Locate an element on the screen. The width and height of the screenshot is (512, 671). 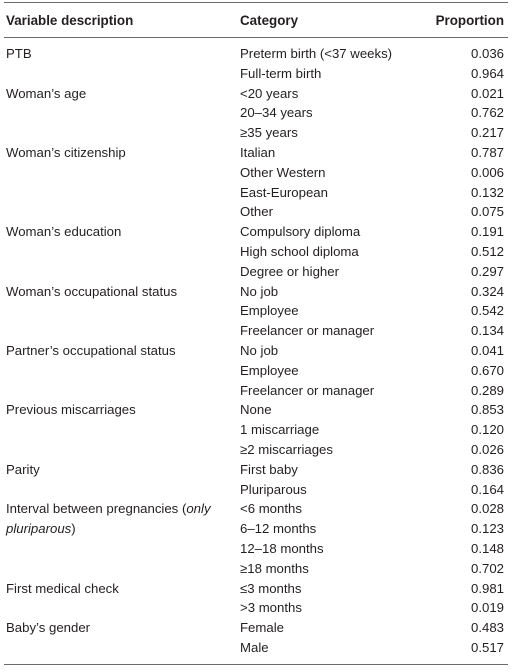
table-row: Employee 0.542 is located at coordinates (256, 311).